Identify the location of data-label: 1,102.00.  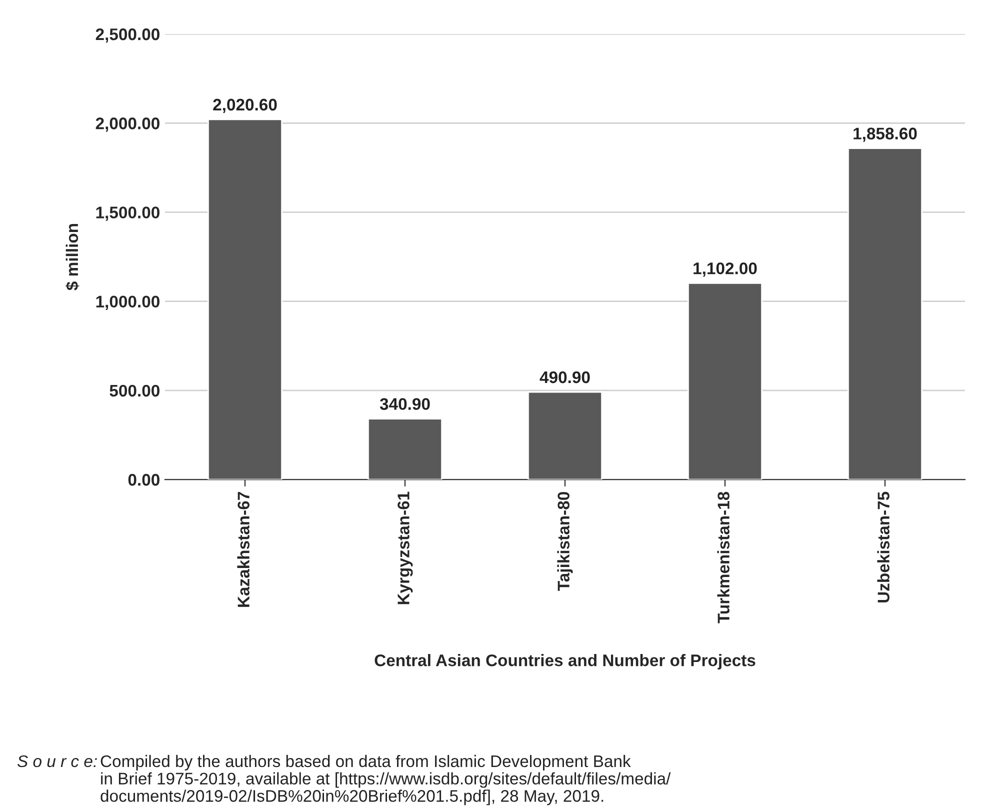
(725, 269).